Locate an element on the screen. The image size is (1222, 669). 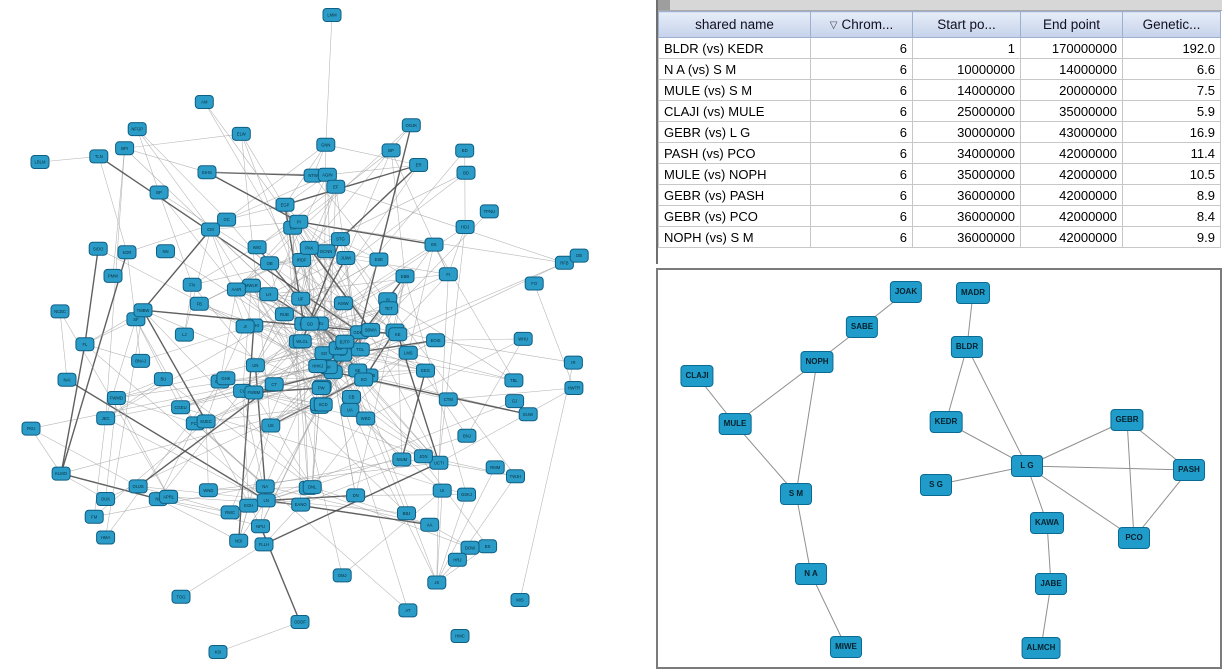
network-node: FWMD is located at coordinates (116, 398).